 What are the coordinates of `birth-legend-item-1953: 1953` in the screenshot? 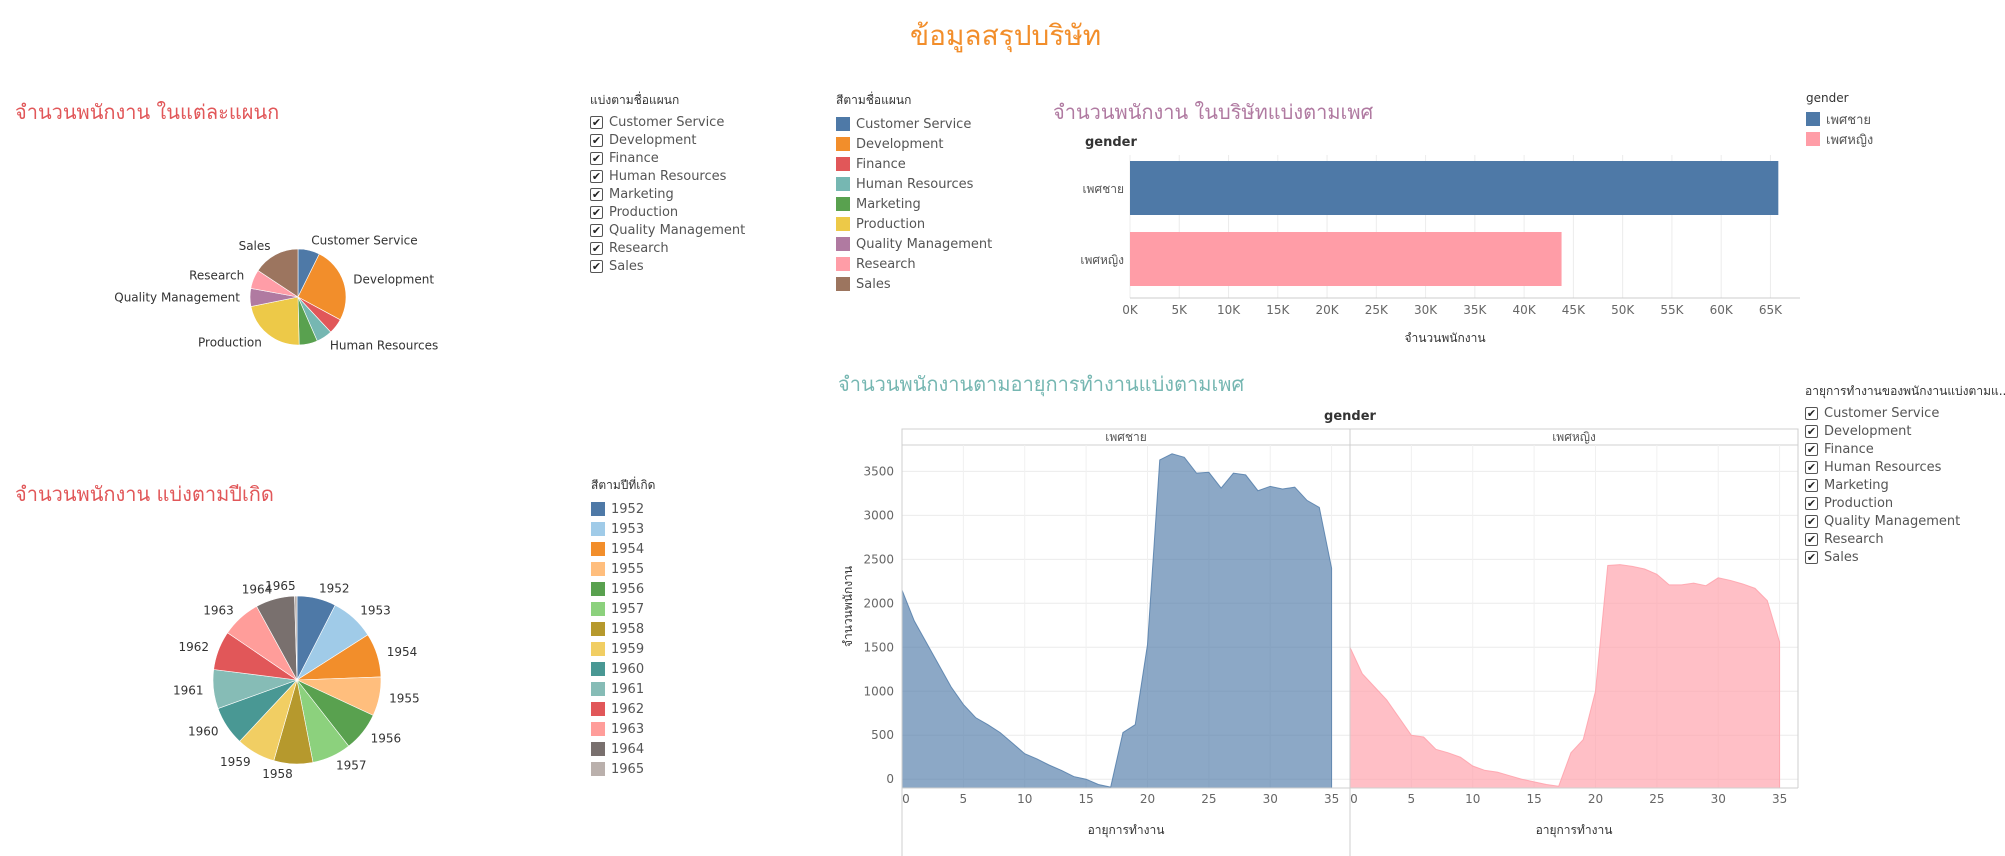 It's located at (623, 529).